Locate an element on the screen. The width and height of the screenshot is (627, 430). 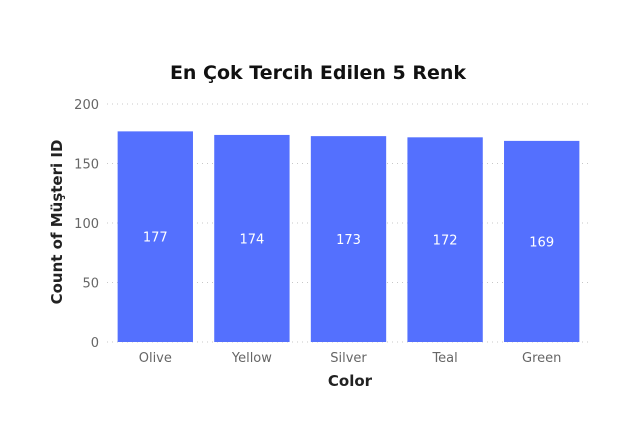
data-label-silver: 173 is located at coordinates (348, 240).